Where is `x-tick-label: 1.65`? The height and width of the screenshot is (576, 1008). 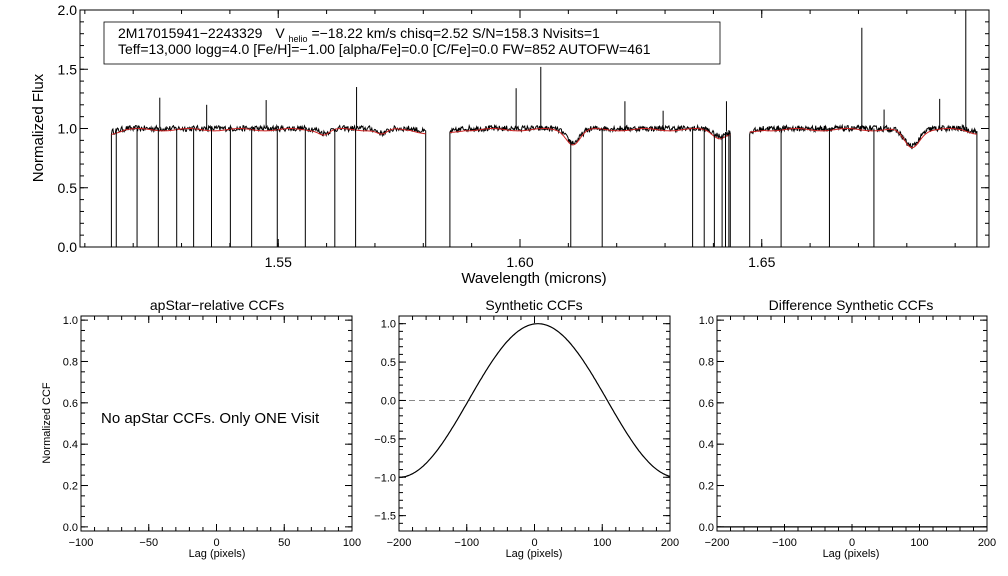
x-tick-label: 1.65 is located at coordinates (761, 262).